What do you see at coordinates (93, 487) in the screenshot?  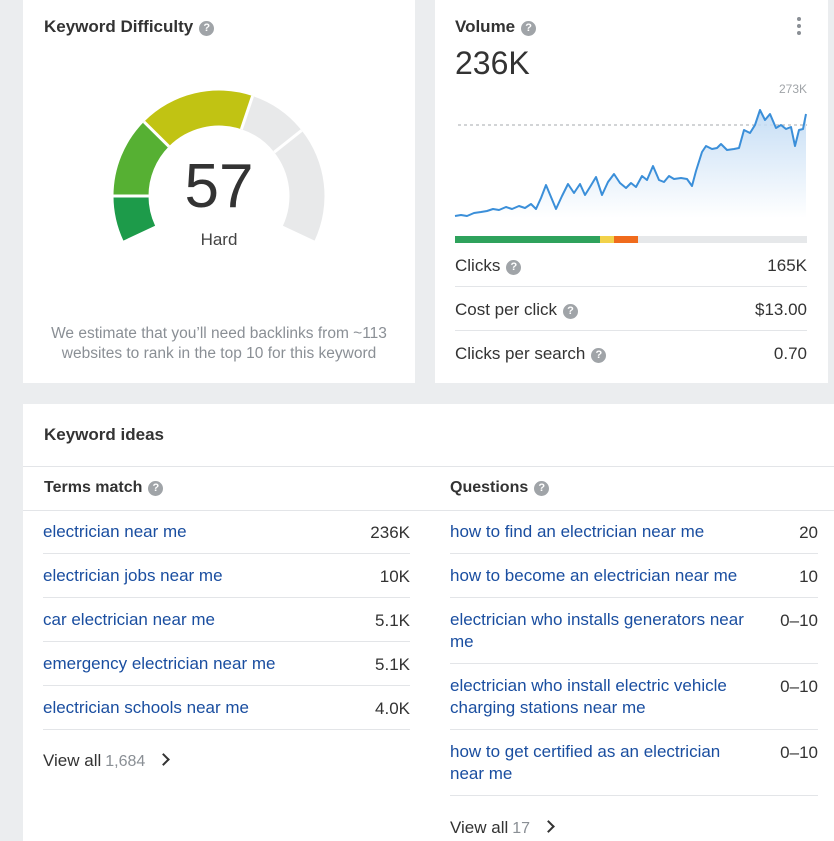 I see `terms-match-heading: Terms match` at bounding box center [93, 487].